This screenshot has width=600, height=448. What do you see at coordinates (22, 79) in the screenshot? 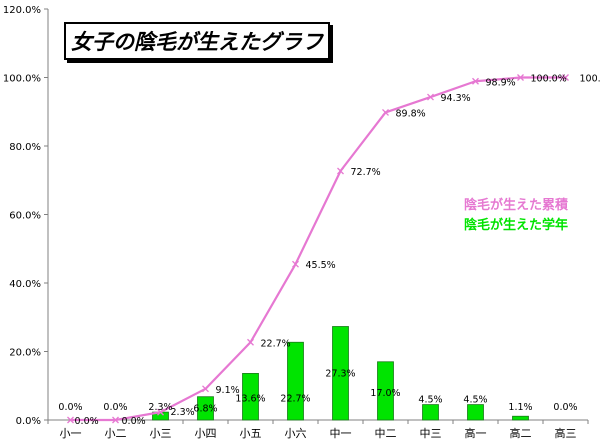
I see `y-tick-label: 100.0%` at bounding box center [22, 79].